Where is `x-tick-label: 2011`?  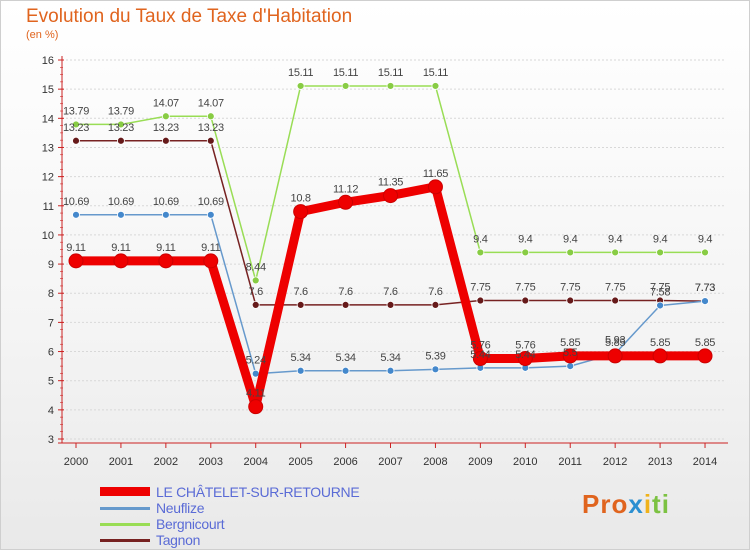
x-tick-label: 2011 is located at coordinates (570, 462).